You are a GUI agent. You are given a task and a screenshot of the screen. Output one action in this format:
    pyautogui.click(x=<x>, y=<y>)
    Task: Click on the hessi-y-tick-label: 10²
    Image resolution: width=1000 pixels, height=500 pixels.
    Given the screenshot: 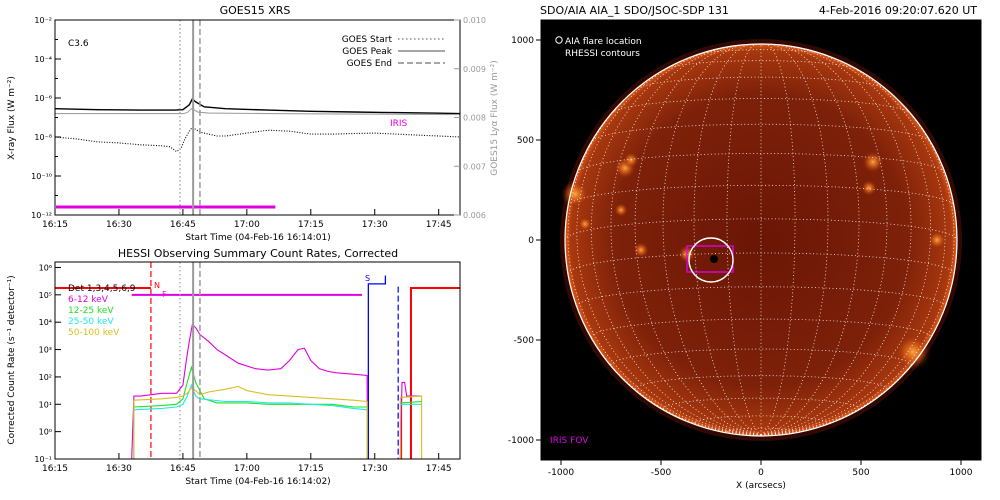 What is the action you would take?
    pyautogui.click(x=45, y=377)
    